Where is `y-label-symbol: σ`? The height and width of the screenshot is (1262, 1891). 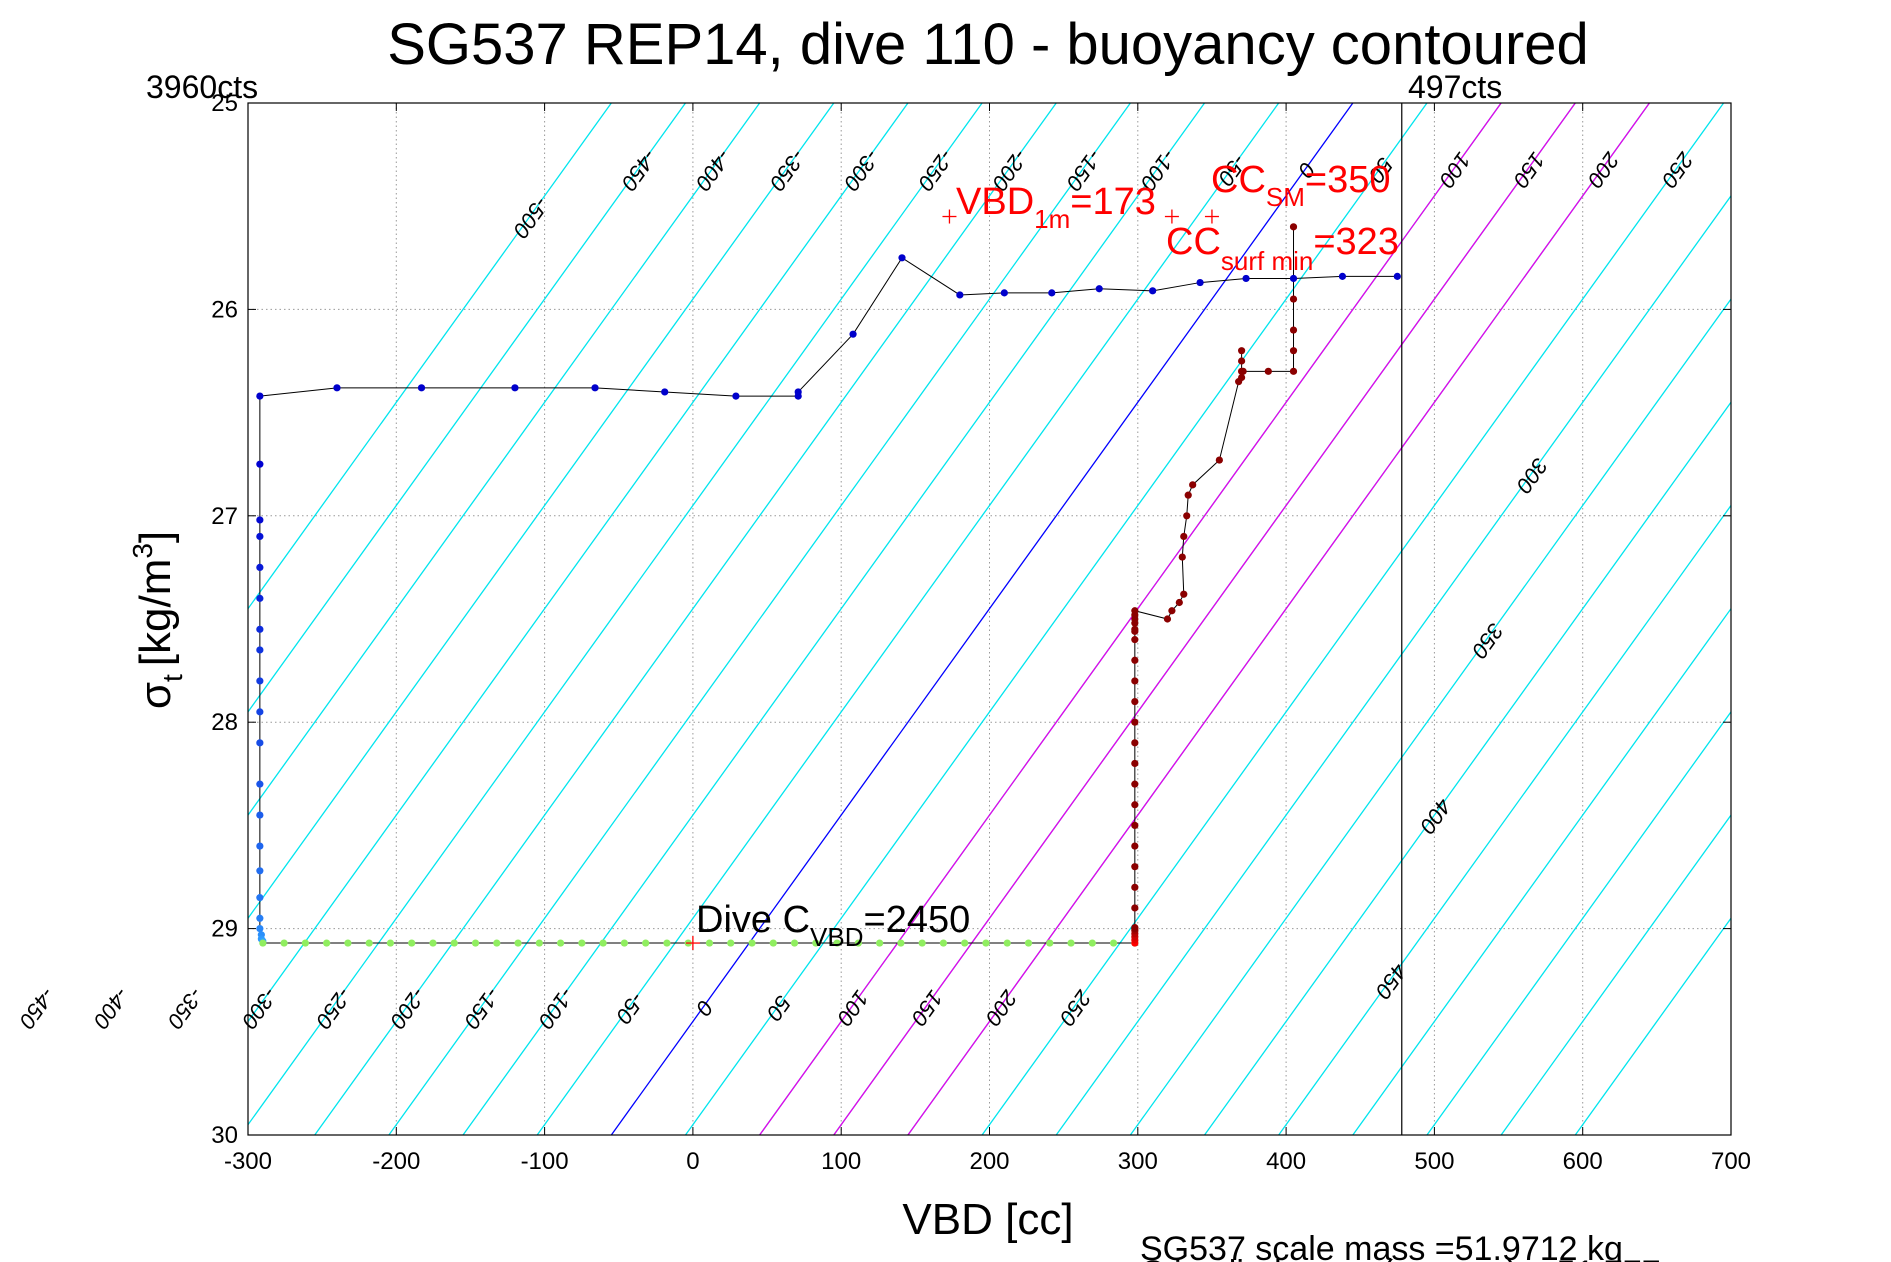
y-label-symbol: σ is located at coordinates (155, 695).